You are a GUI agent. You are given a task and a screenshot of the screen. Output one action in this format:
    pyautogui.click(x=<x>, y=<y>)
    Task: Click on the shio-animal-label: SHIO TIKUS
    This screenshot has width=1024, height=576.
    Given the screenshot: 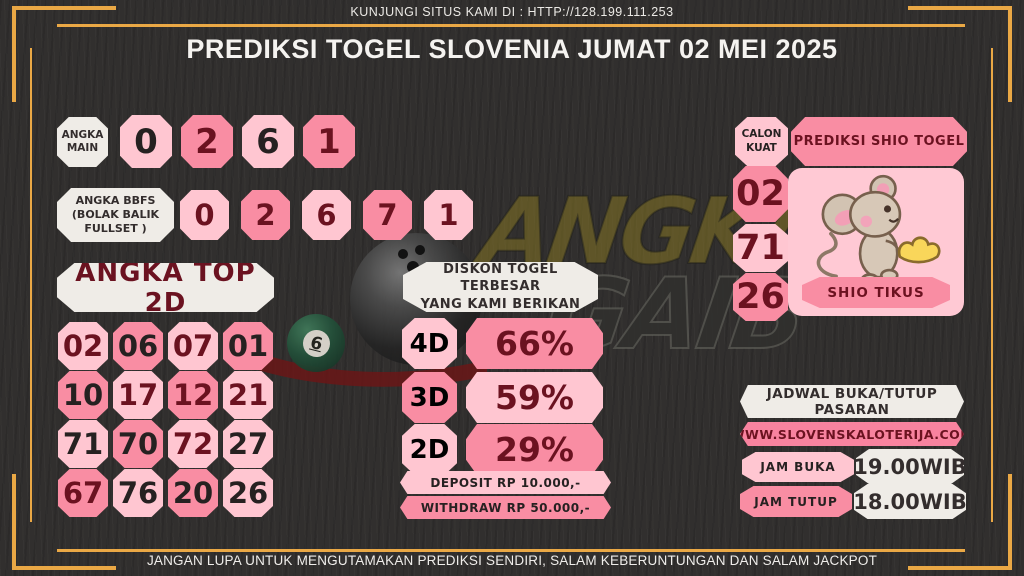 What is the action you would take?
    pyautogui.click(x=876, y=292)
    